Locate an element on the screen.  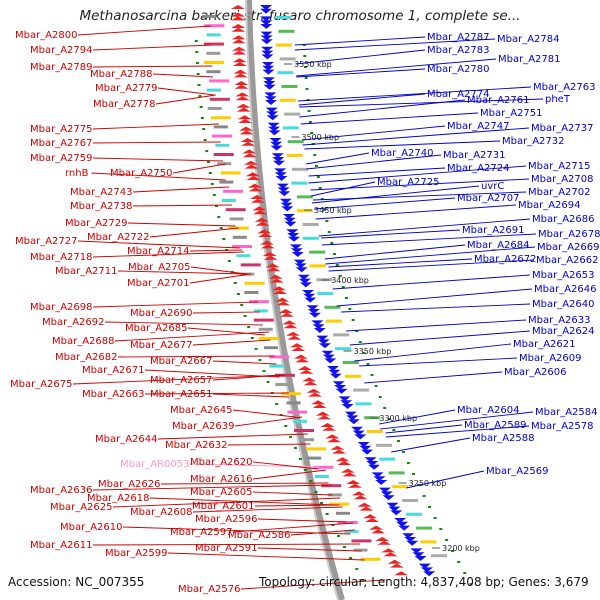
left-gene-label: Mbar_A2663 is located at coordinates (113, 394).